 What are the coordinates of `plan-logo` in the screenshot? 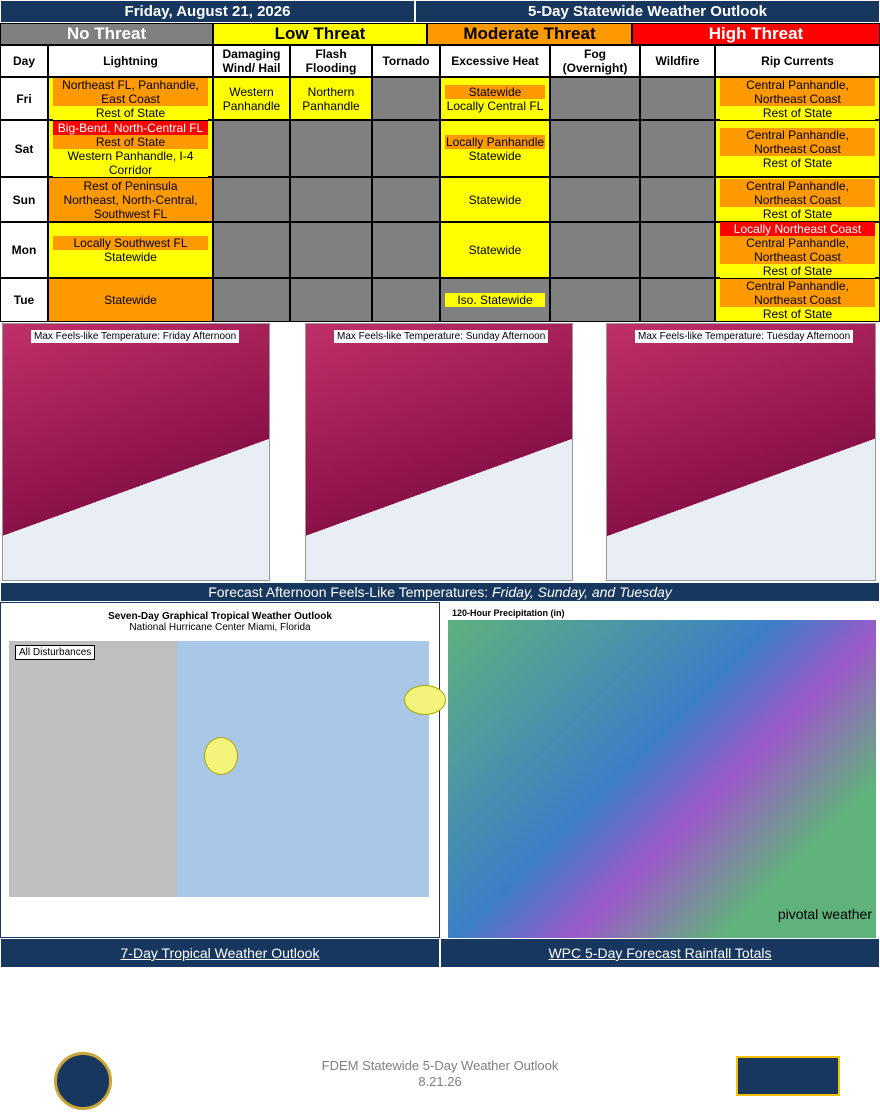 It's located at (788, 1076).